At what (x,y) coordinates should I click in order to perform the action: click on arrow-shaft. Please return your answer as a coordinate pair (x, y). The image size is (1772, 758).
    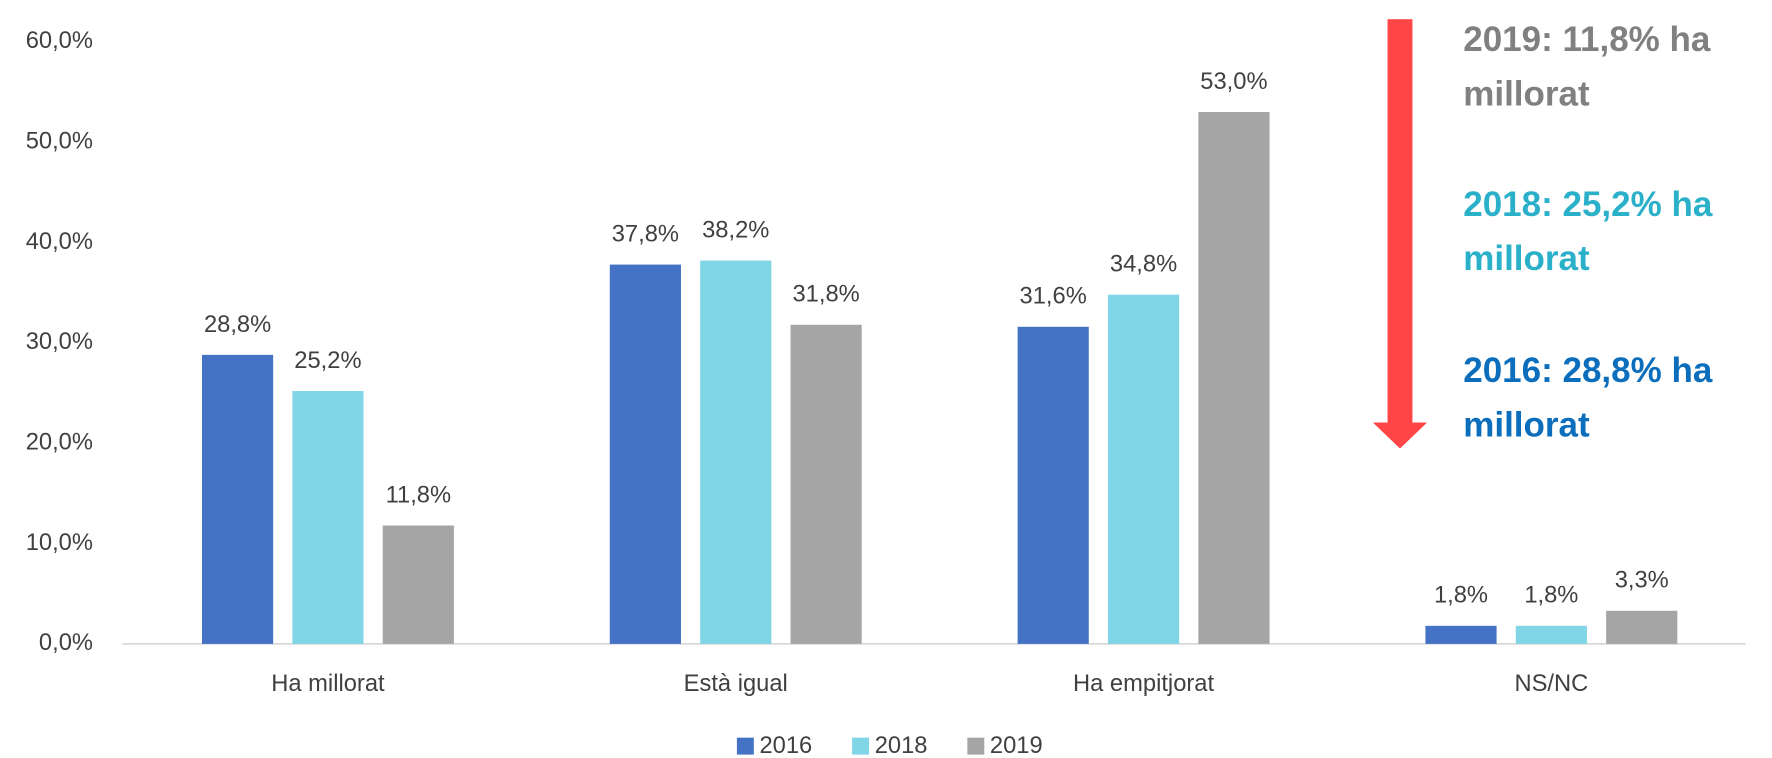
    Looking at the image, I should click on (1400, 222).